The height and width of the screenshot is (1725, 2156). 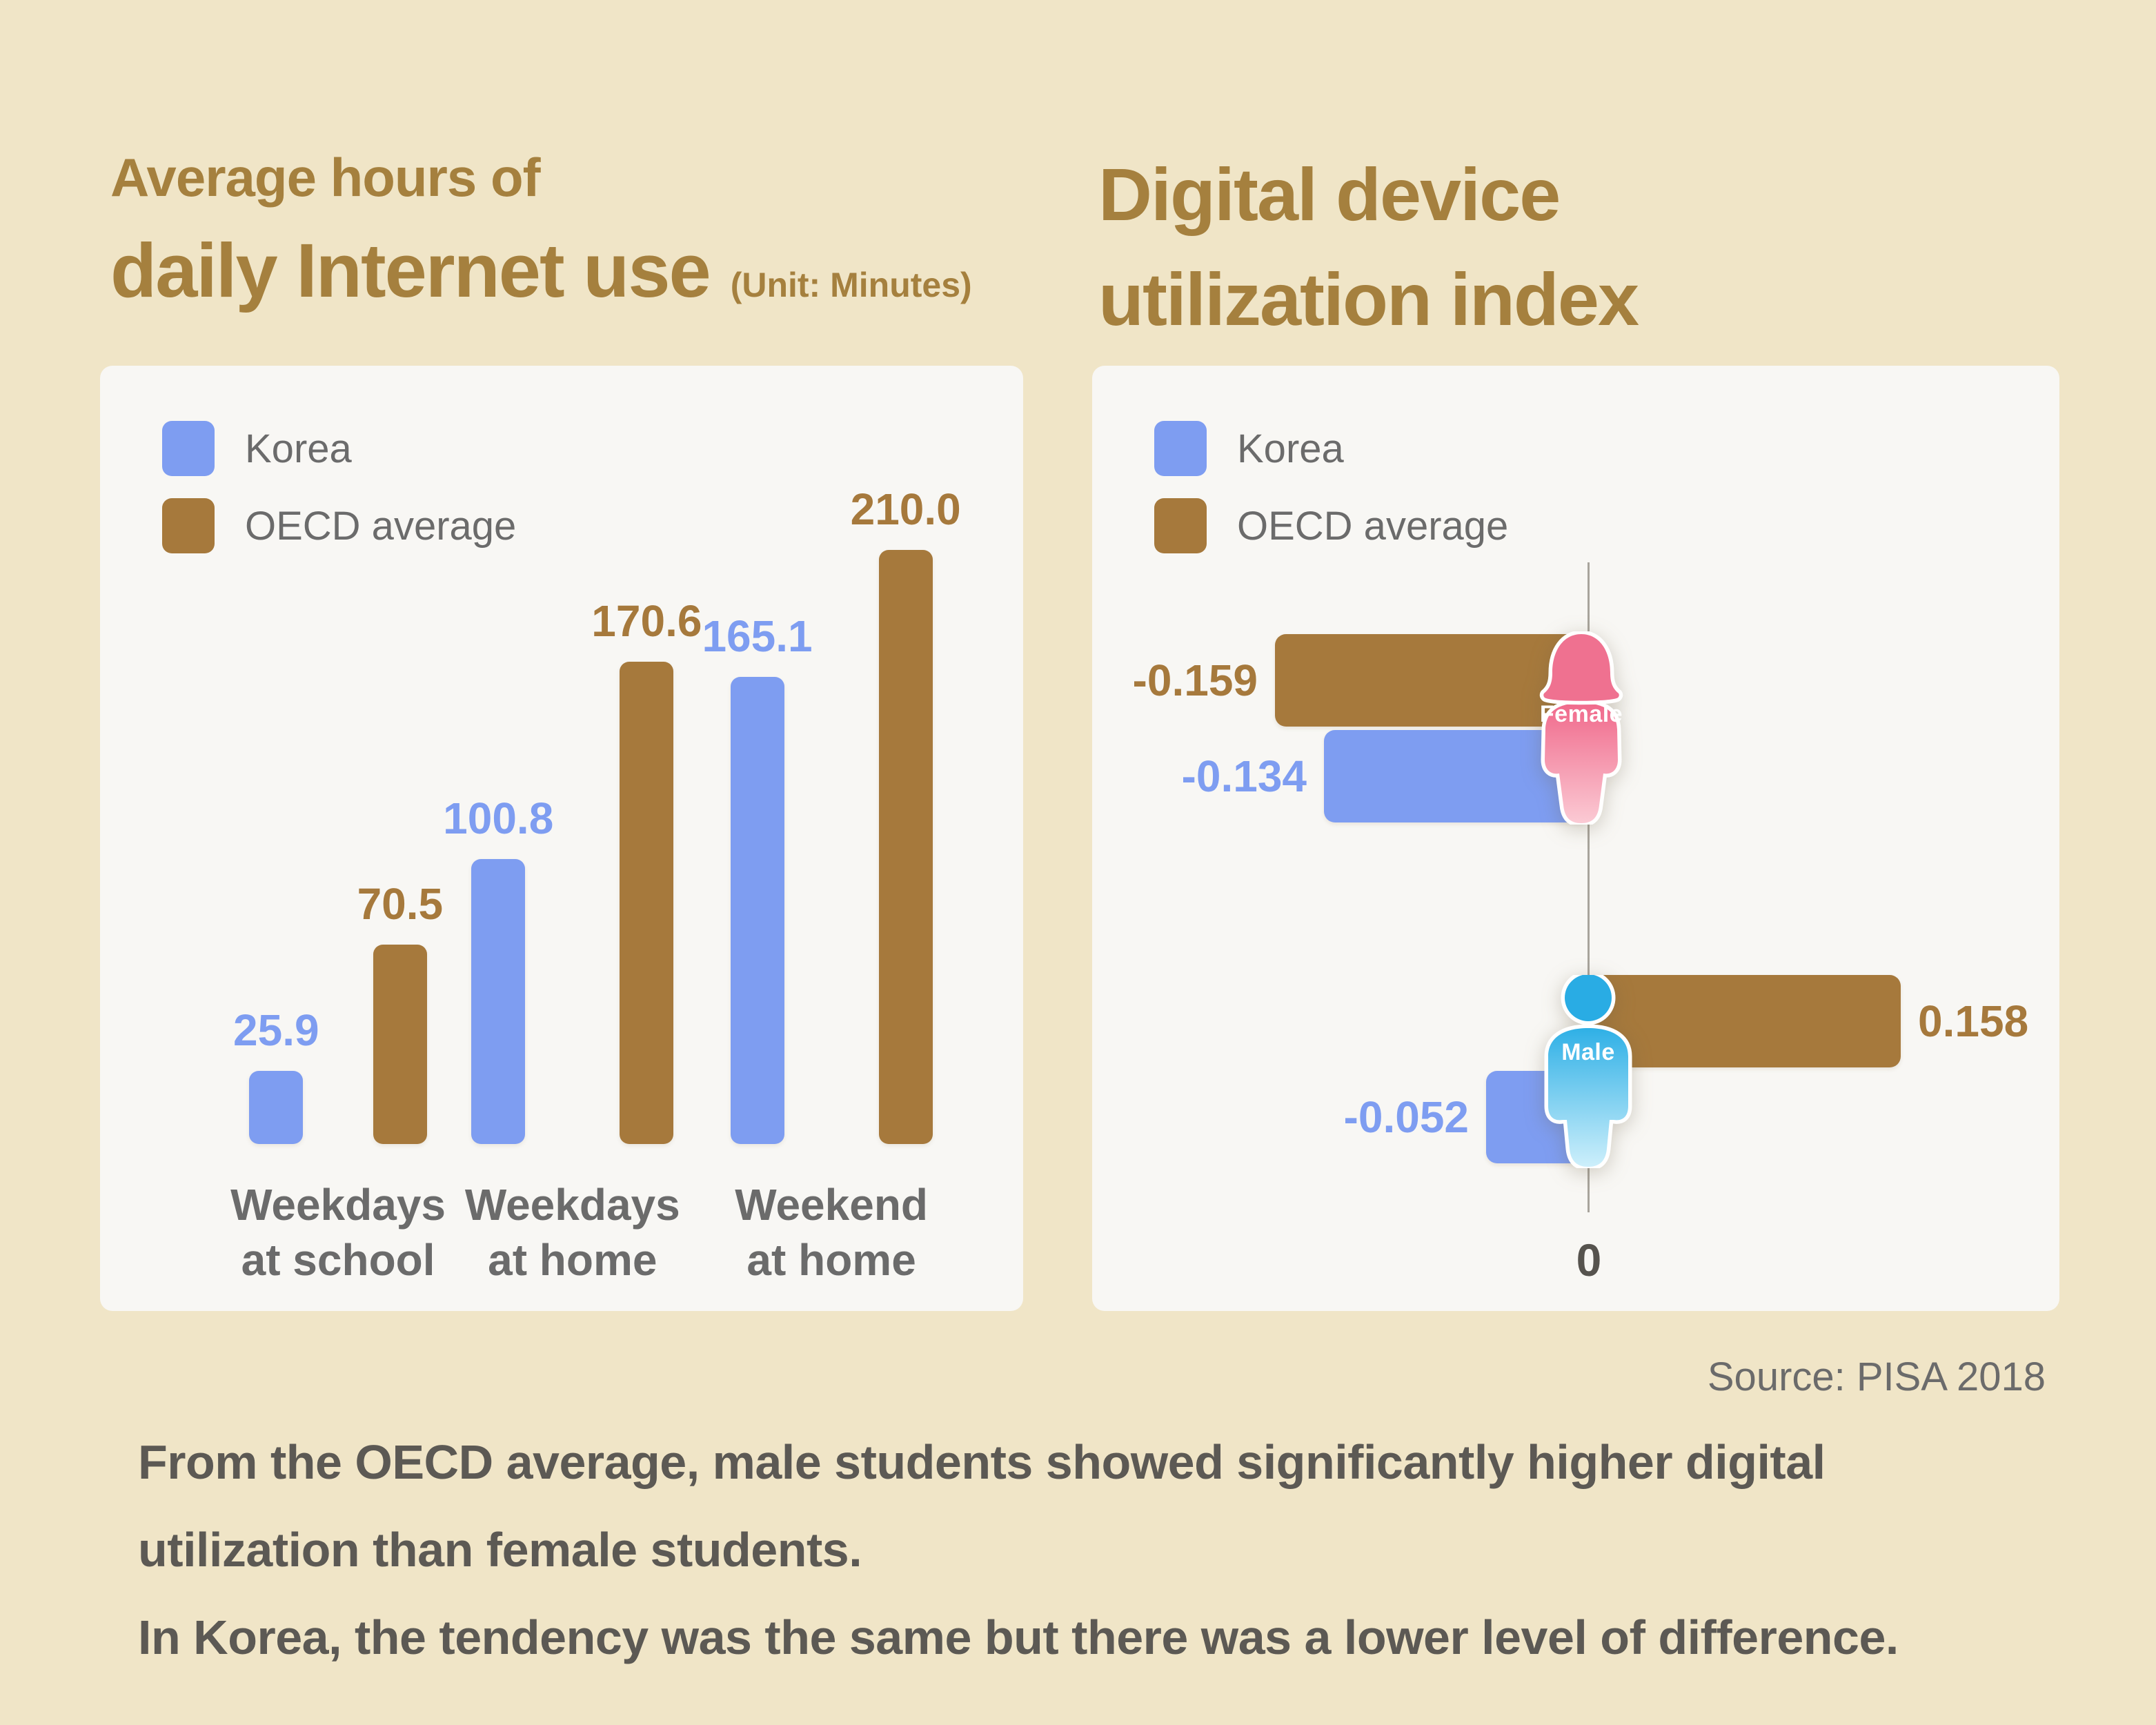 I want to click on bar-group: 165.1 210.0 Weekend at home, so click(x=832, y=884).